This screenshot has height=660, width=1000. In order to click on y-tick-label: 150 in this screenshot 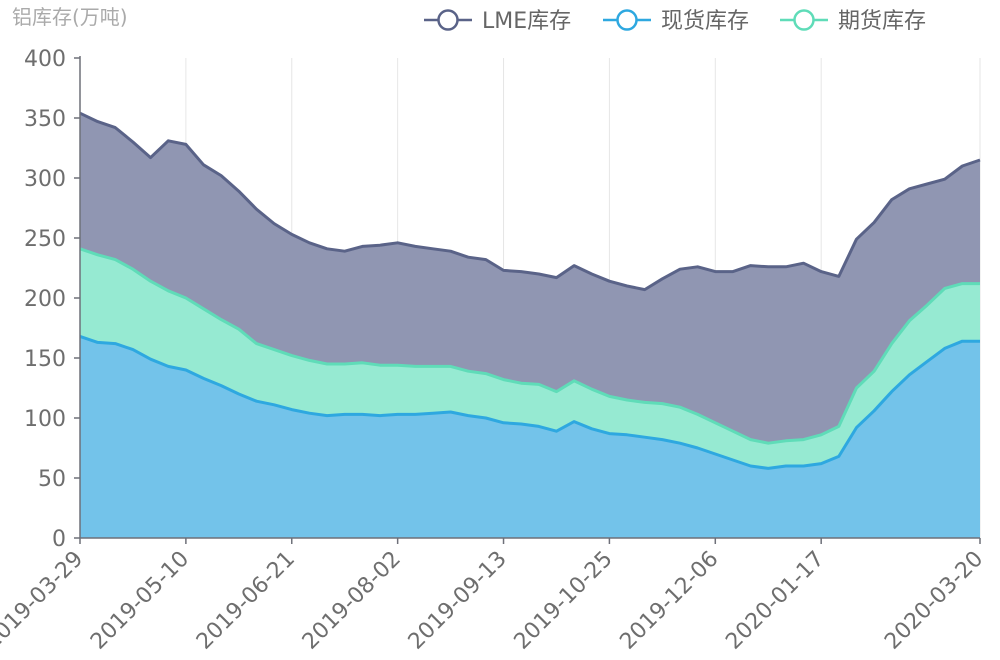, I will do `click(45, 359)`.